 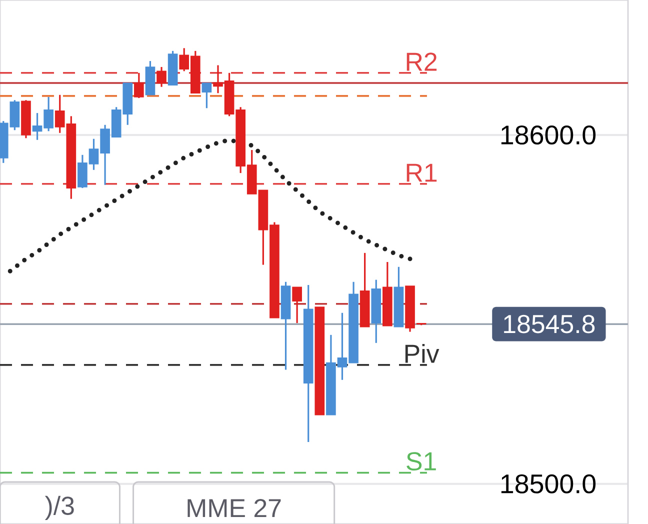 What do you see at coordinates (422, 353) in the screenshot?
I see `ref-line-label: Piv` at bounding box center [422, 353].